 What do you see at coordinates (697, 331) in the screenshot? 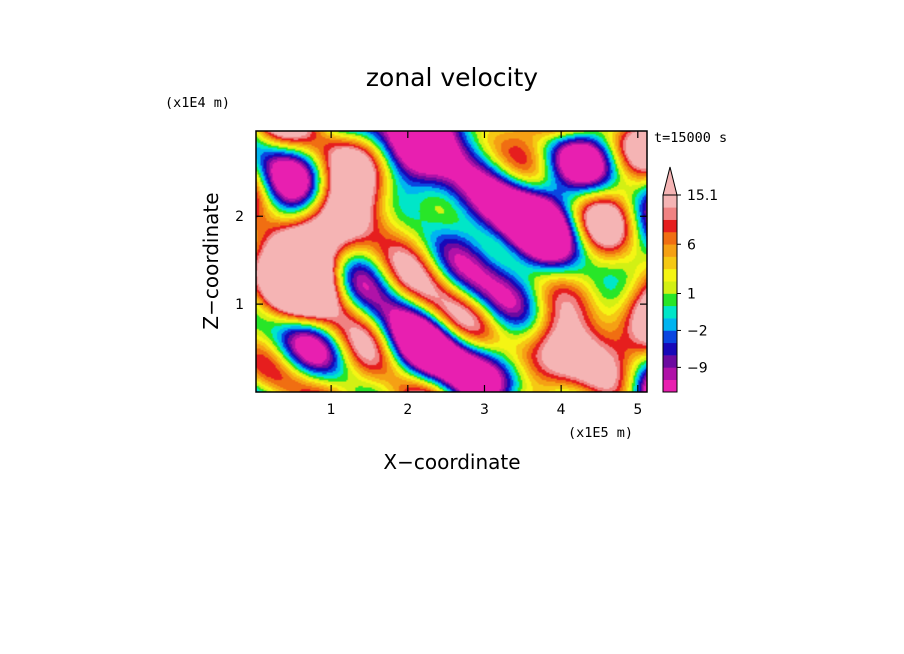
I see `colorbar-label: −2` at bounding box center [697, 331].